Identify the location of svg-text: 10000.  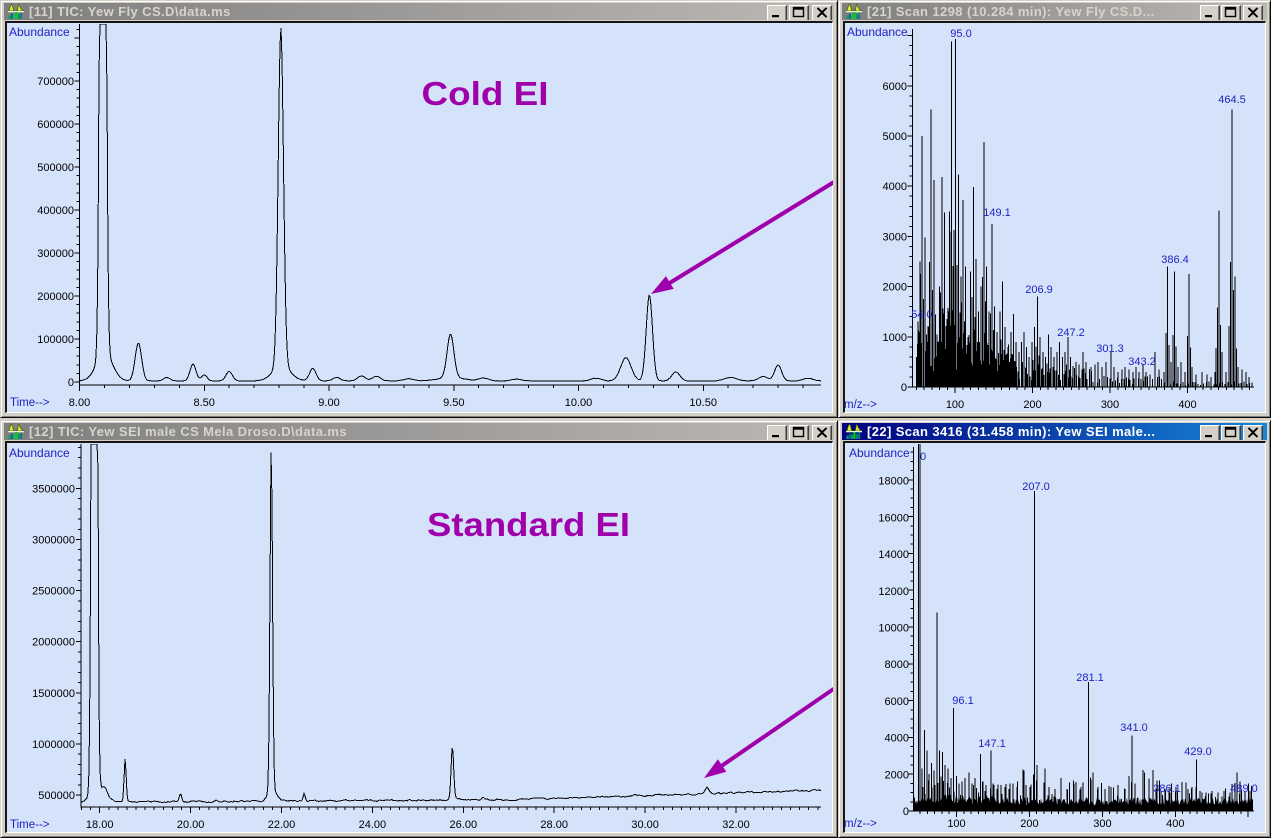
(893, 629).